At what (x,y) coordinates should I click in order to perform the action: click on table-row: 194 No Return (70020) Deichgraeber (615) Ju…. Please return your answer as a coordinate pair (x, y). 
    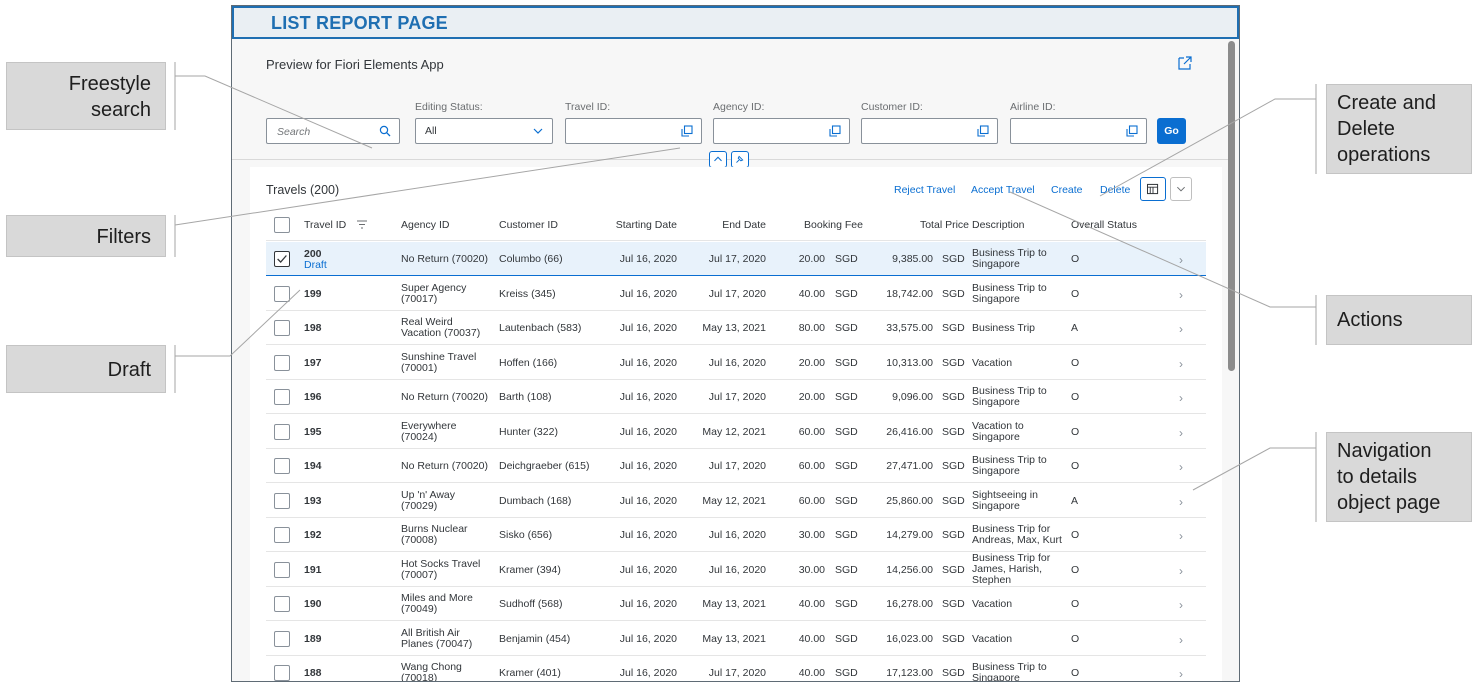
    Looking at the image, I should click on (736, 466).